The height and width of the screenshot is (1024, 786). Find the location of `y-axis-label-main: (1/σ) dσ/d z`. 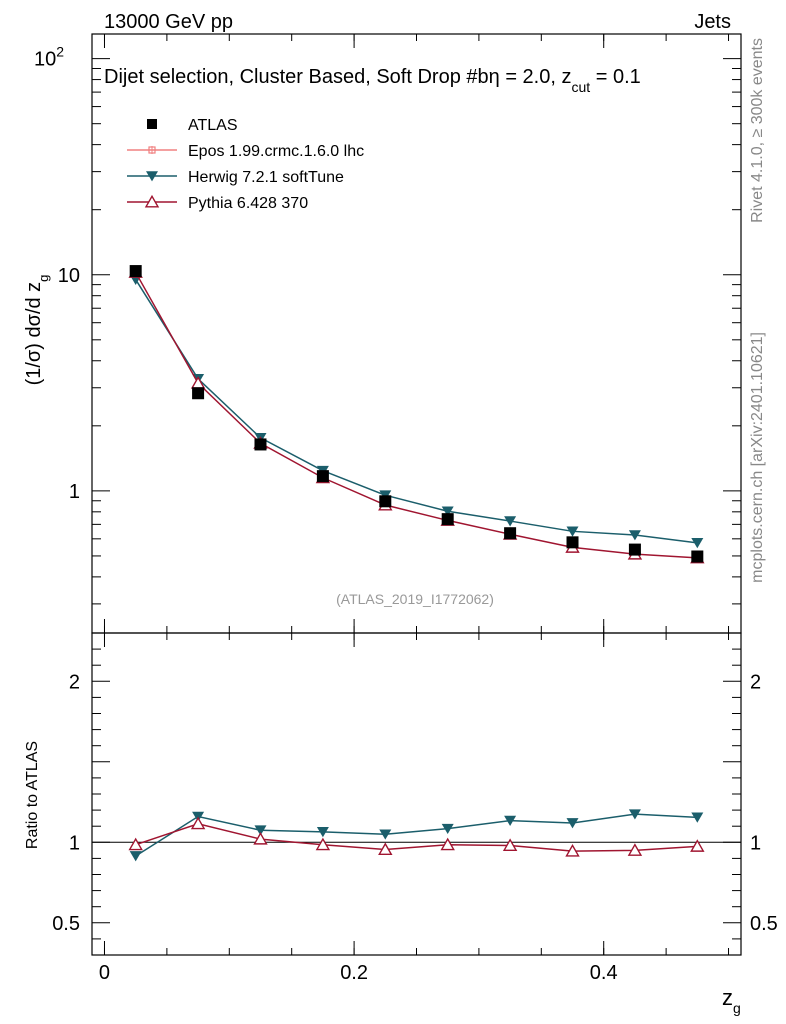

y-axis-label-main: (1/σ) dσ/d z is located at coordinates (34, 334).